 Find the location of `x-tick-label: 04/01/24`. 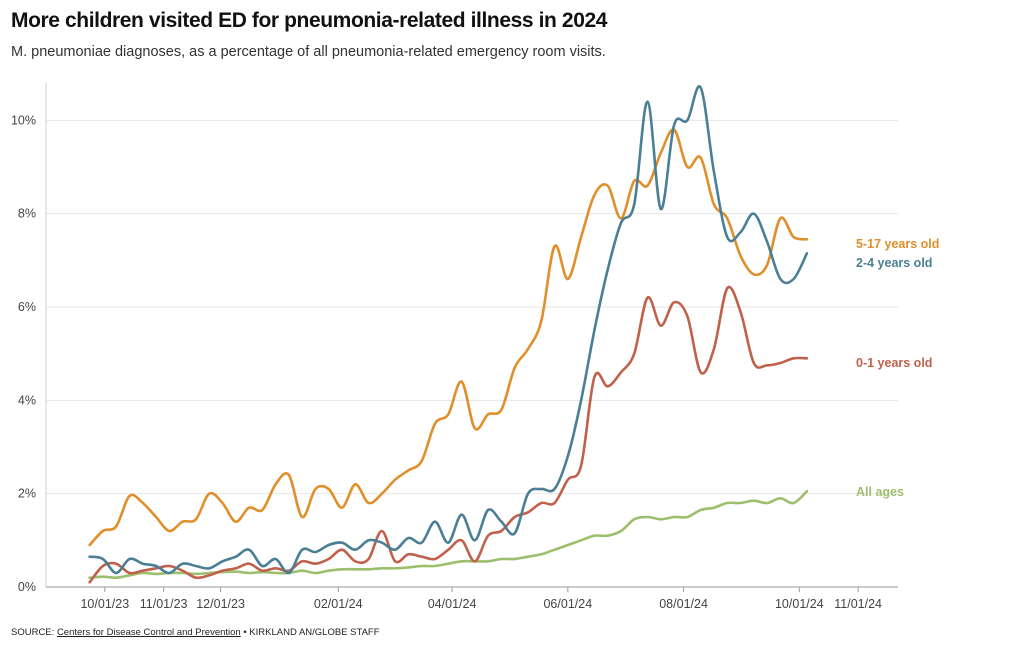

x-tick-label: 04/01/24 is located at coordinates (452, 604).